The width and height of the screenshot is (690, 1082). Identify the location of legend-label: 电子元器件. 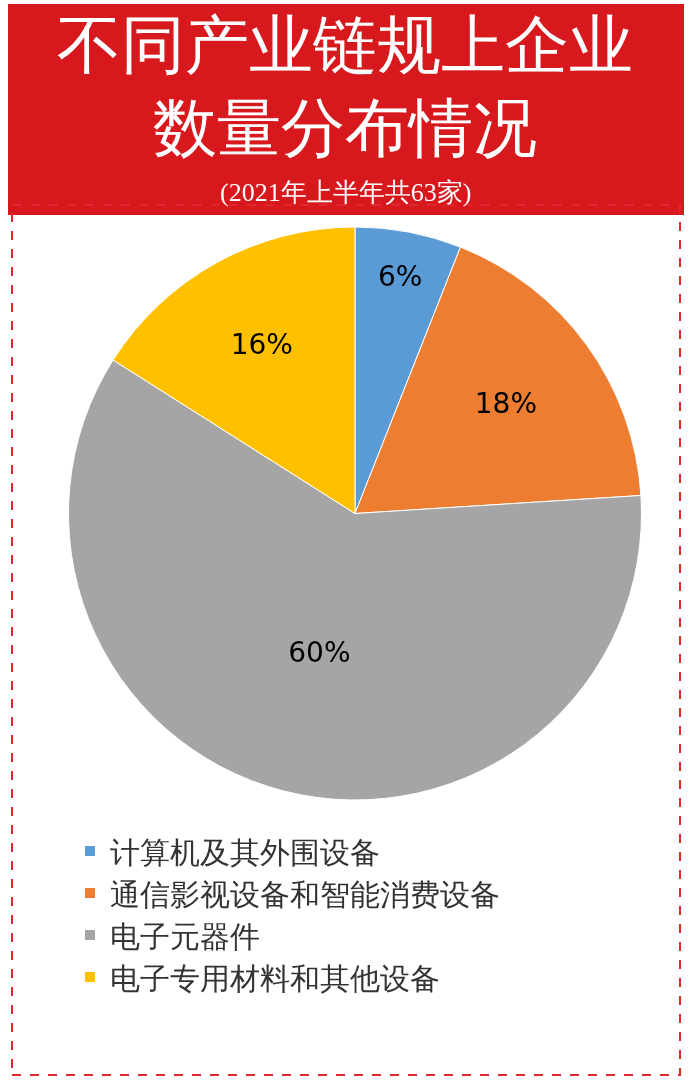
(185, 936).